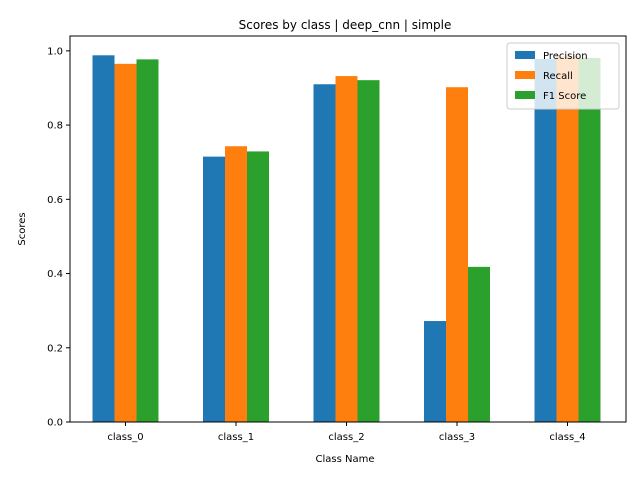  What do you see at coordinates (55, 126) in the screenshot?
I see `y-tick-label: 0.8` at bounding box center [55, 126].